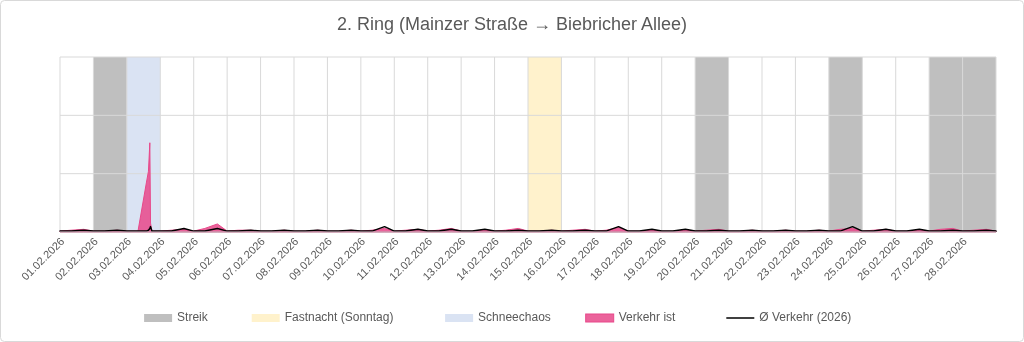 This screenshot has width=1024, height=342. What do you see at coordinates (805, 317) in the screenshot?
I see `legend-label: Ø Verkehr (2026)` at bounding box center [805, 317].